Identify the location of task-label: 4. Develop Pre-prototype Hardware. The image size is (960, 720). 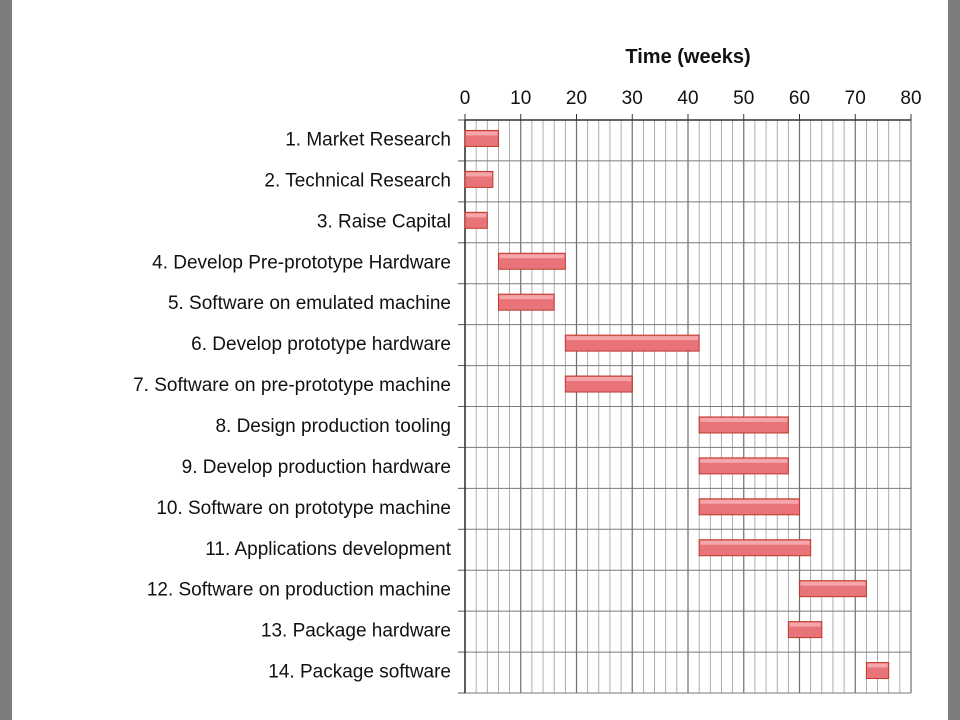
(301, 262).